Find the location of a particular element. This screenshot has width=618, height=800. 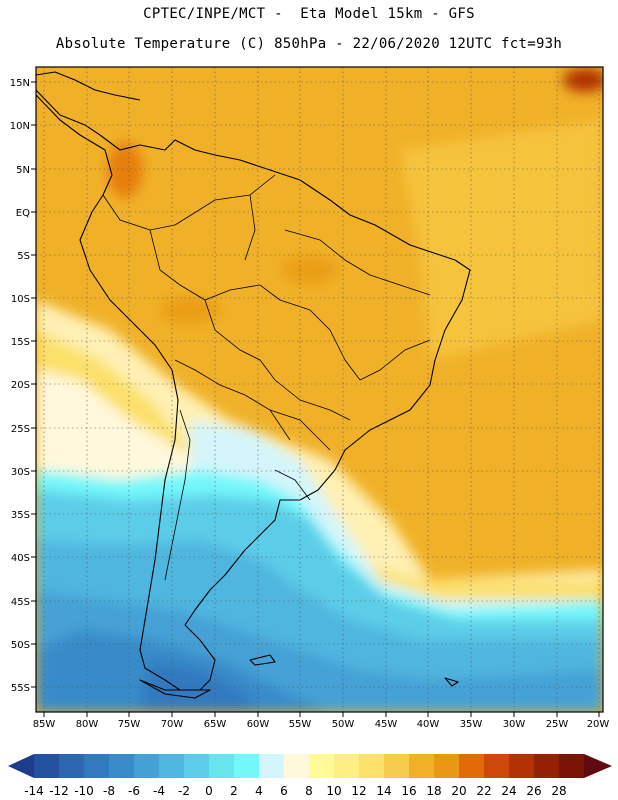

colorbar-label: 24 is located at coordinates (508, 791).